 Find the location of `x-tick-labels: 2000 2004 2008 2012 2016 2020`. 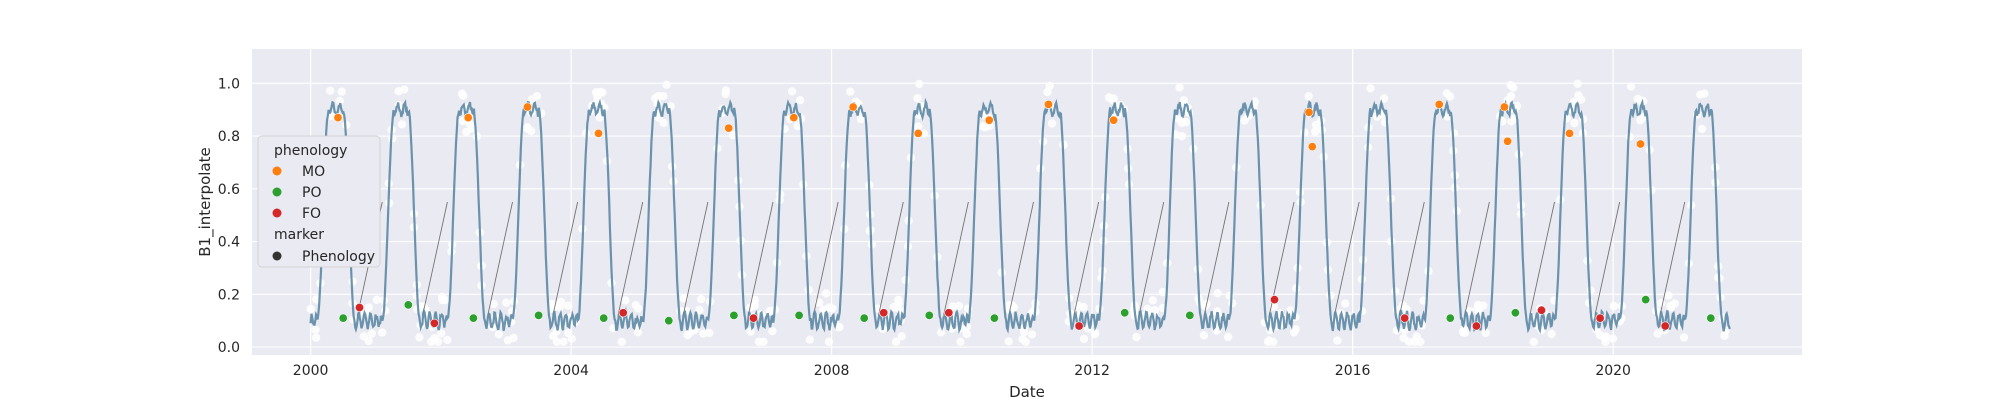

x-tick-labels: 2000 2004 2008 2012 2016 2020 is located at coordinates (962, 371).